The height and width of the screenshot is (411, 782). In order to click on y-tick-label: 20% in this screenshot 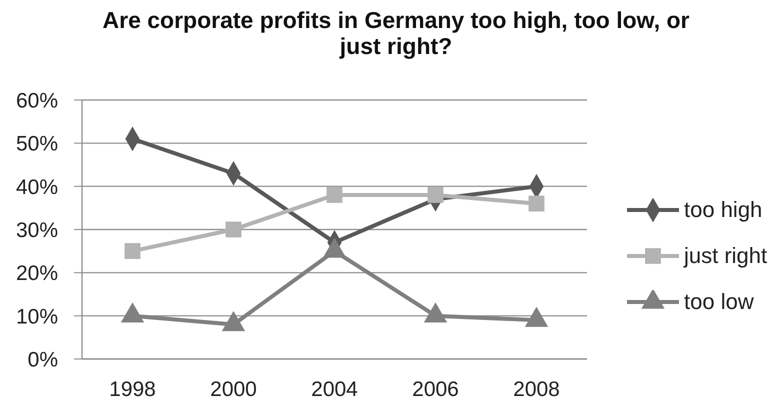, I will do `click(37, 274)`.